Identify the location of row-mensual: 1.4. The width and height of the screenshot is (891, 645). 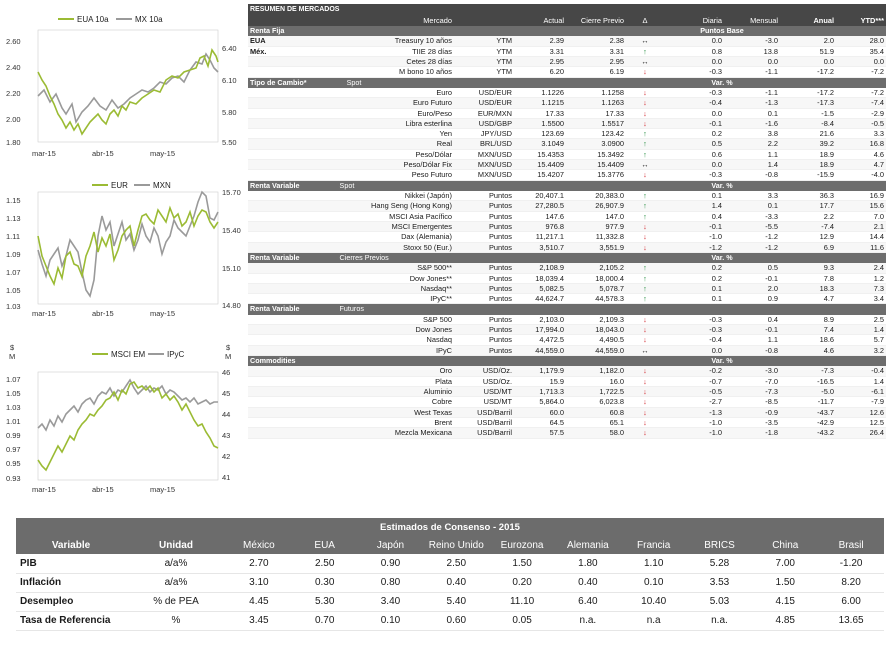
(752, 165).